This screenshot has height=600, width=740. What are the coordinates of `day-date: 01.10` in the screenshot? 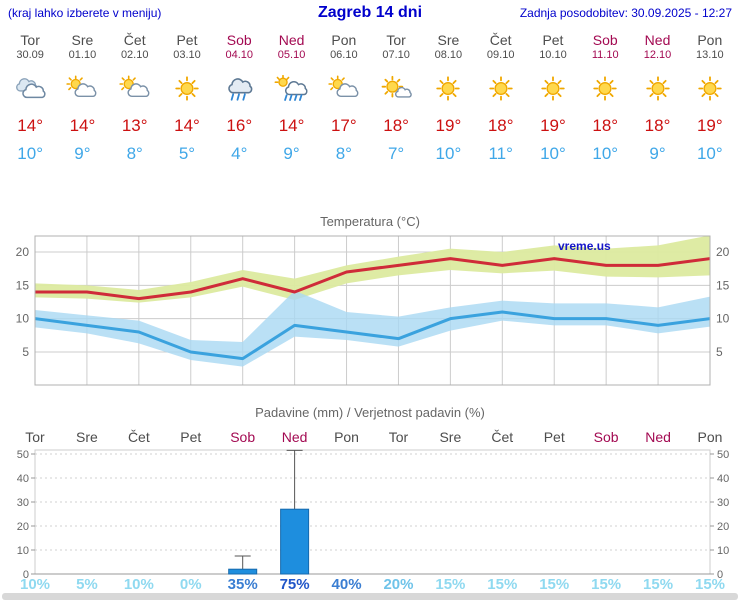 It's located at (82, 55).